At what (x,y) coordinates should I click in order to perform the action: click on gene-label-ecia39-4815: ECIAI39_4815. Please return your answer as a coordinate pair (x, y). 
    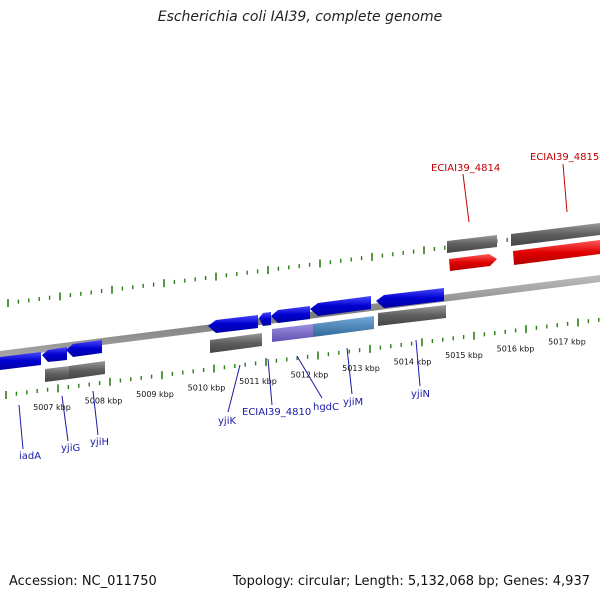
    Looking at the image, I should click on (564, 157).